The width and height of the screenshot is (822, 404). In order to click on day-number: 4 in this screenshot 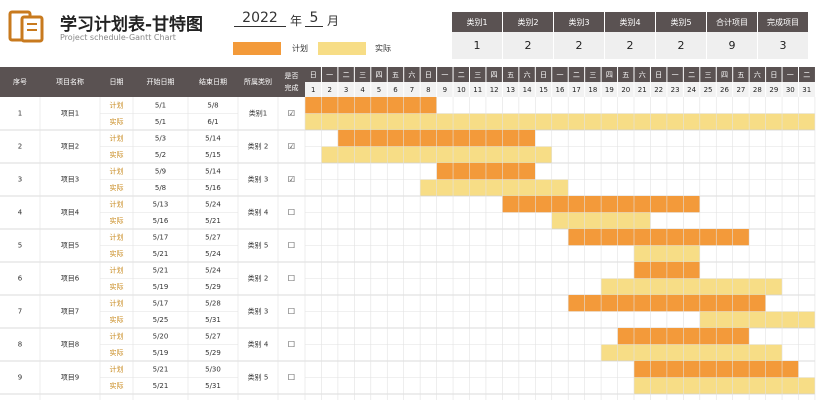, I will do `click(362, 90)`.